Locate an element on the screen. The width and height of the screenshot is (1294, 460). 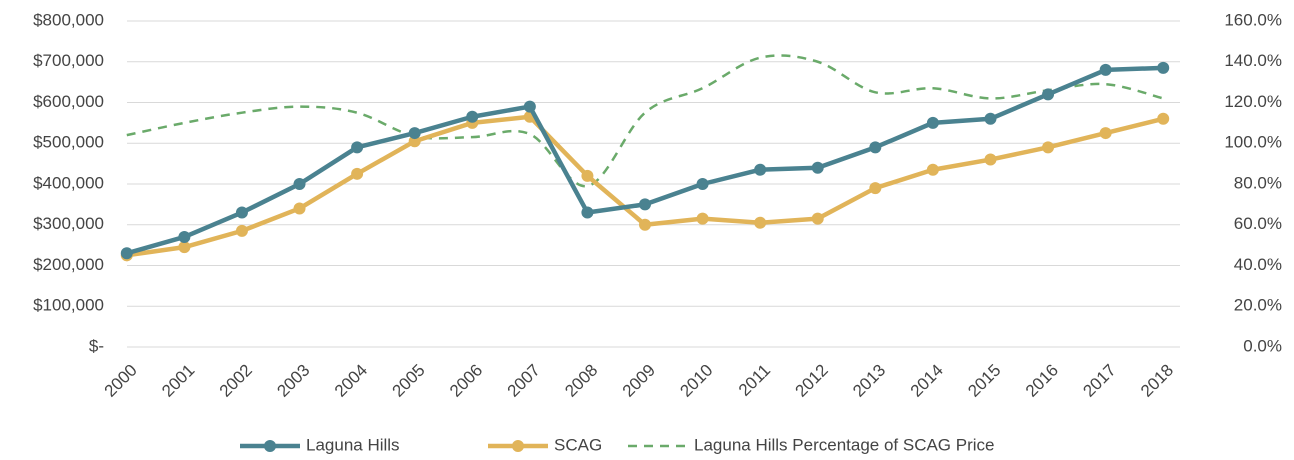
x-tick-label: 2007 is located at coordinates (524, 381).